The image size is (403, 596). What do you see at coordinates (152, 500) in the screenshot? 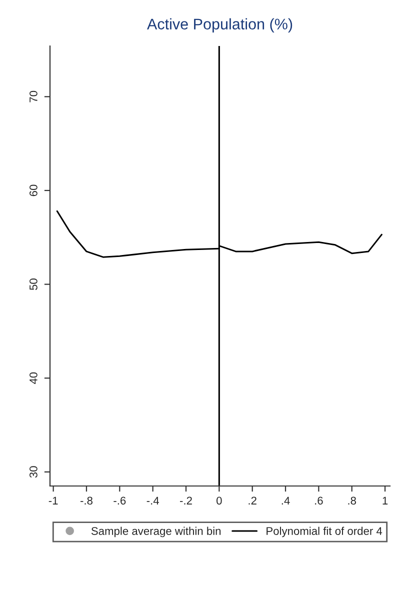
I see `x-tick-label: -.4` at bounding box center [152, 500].